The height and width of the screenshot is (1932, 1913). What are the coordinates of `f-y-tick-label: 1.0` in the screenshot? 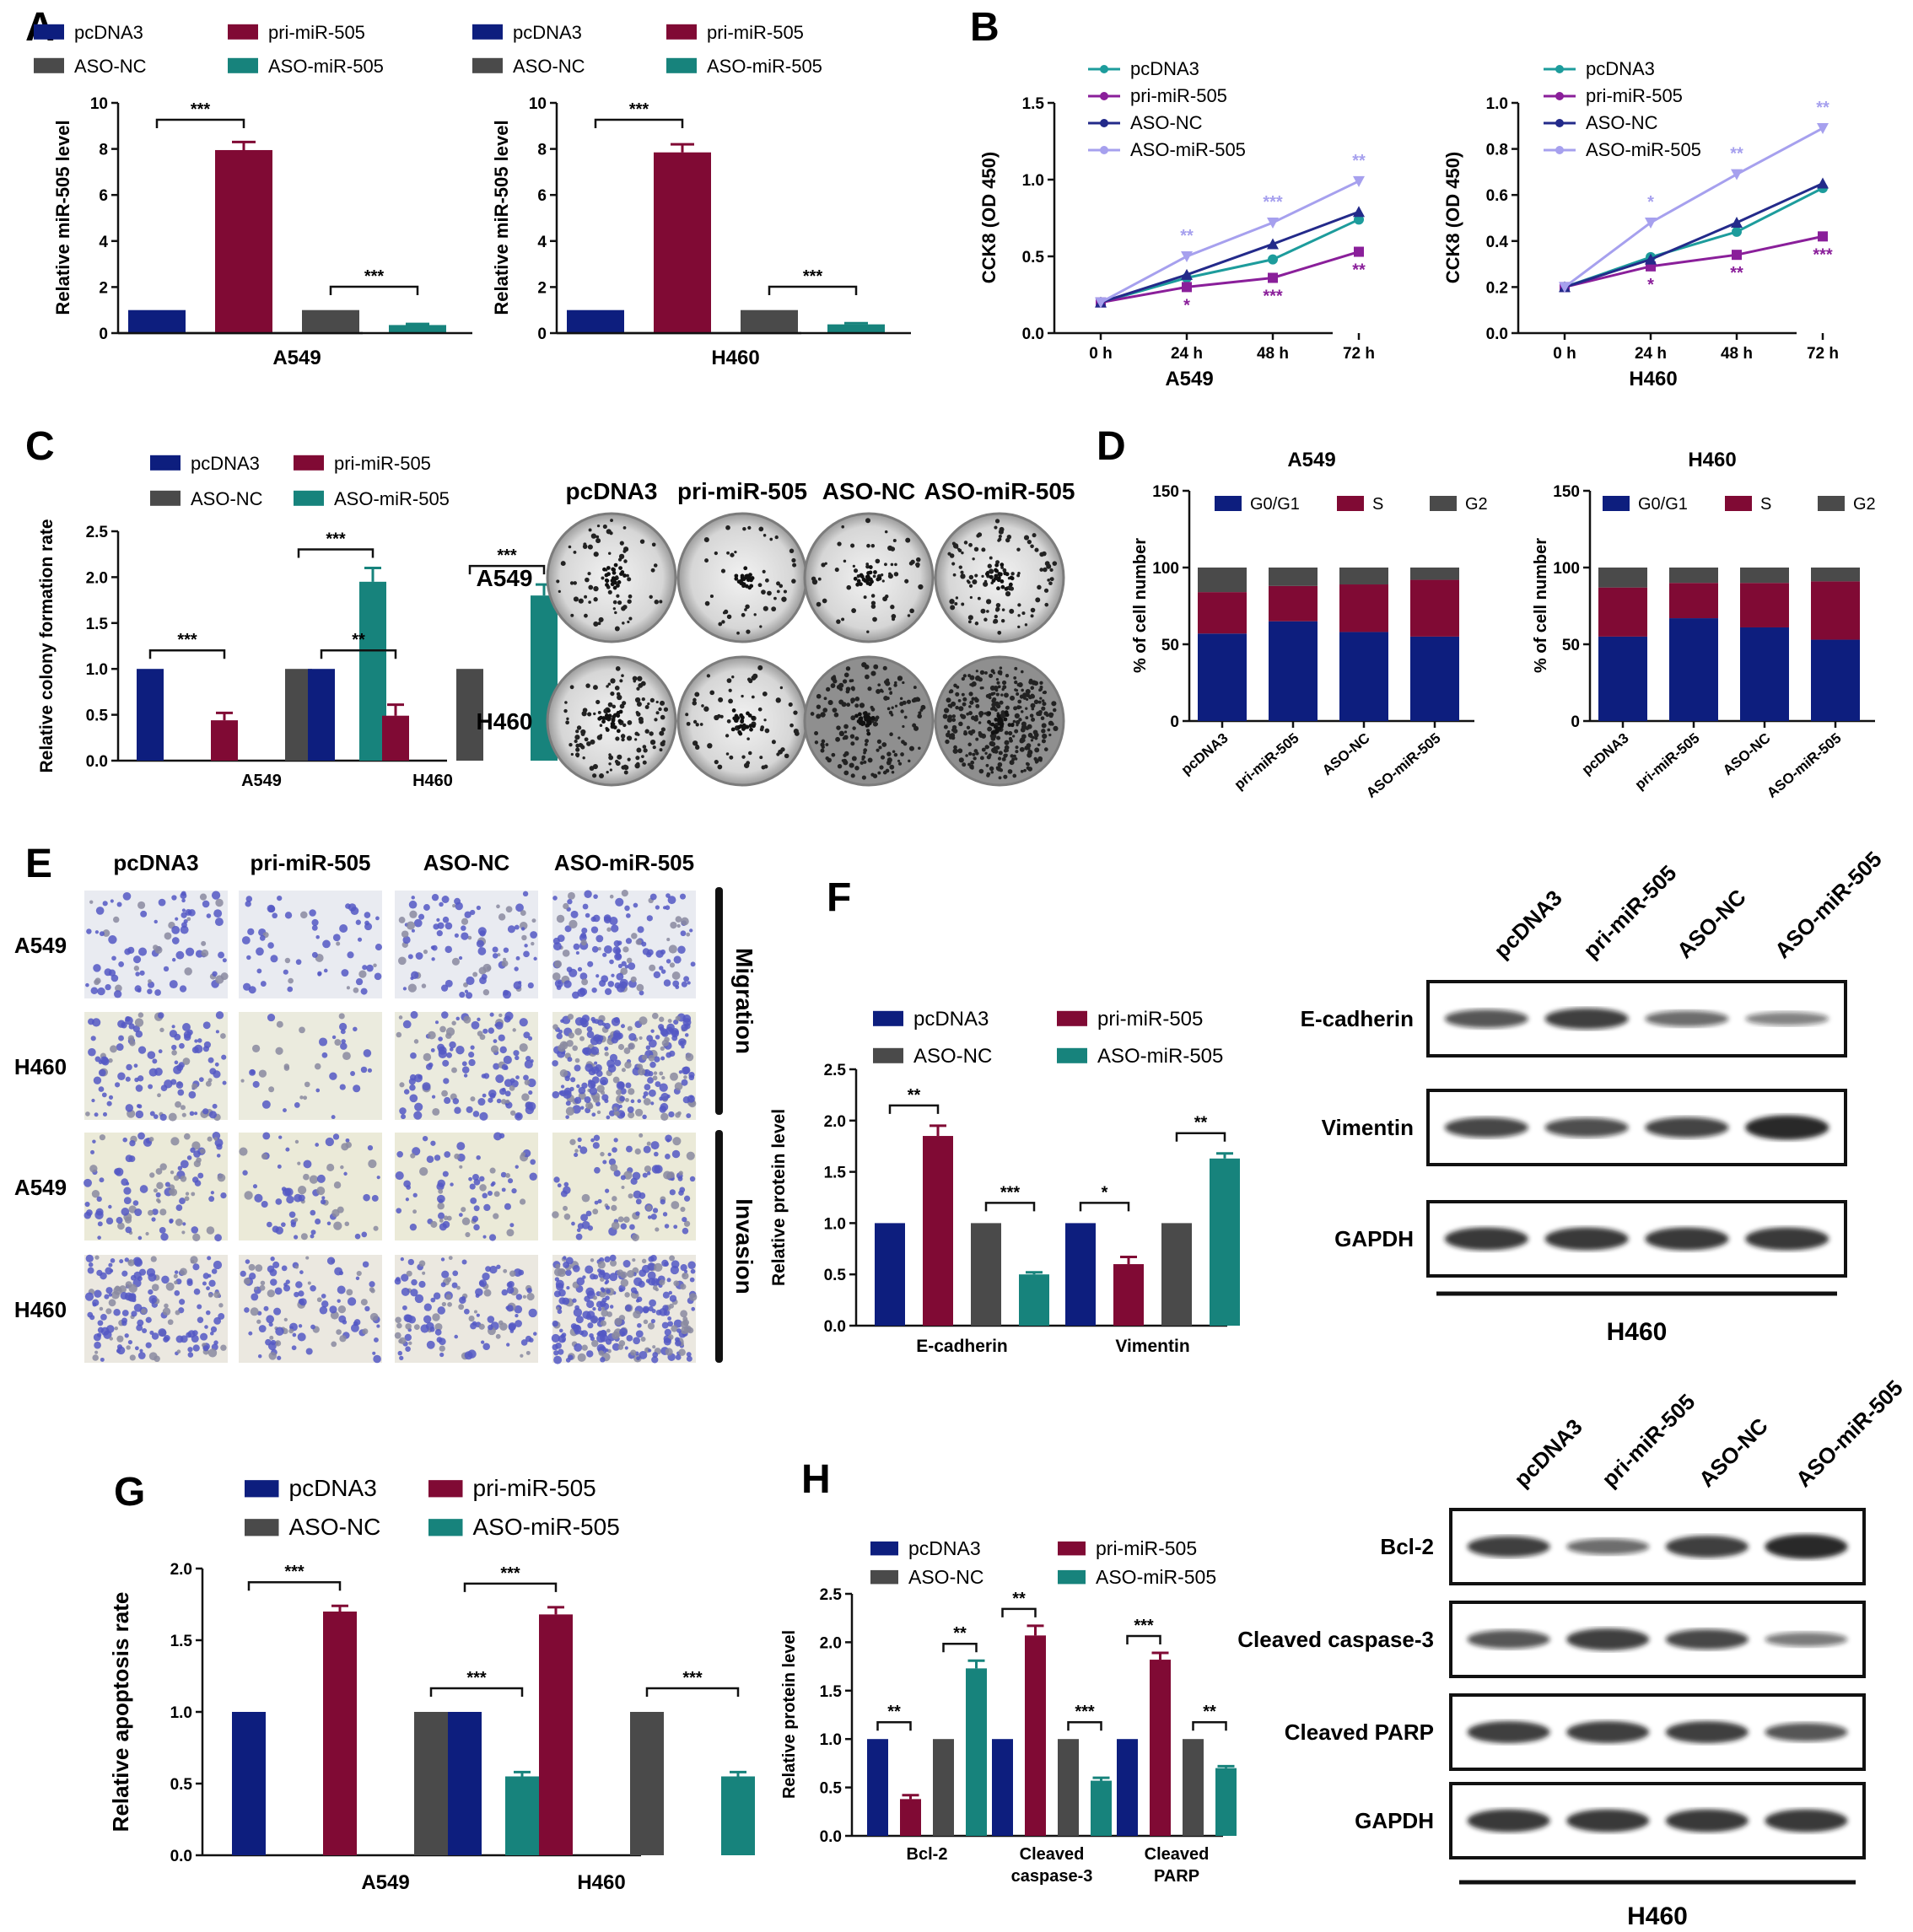 It's located at (835, 1224).